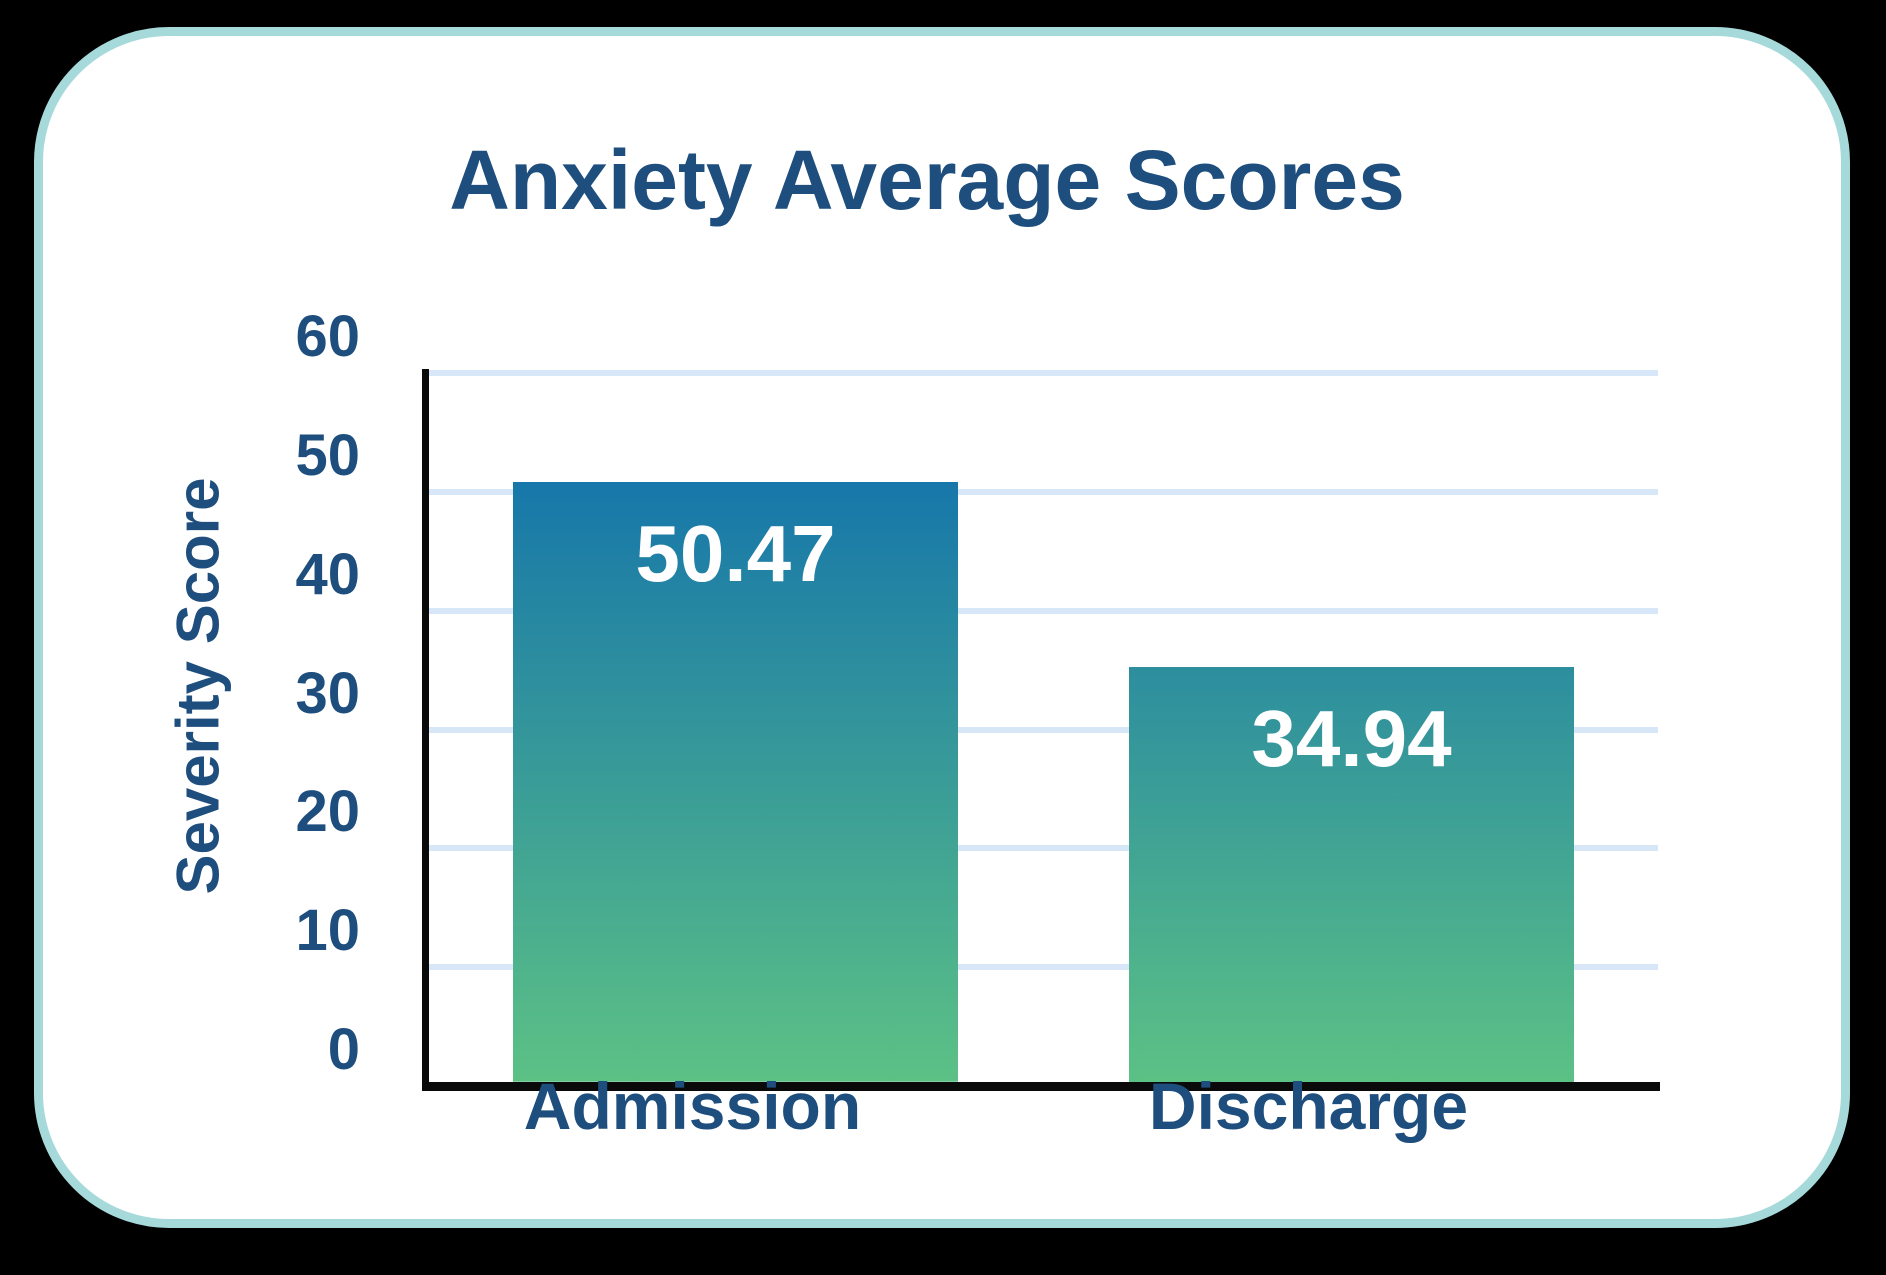  I want to click on y-tick-label-30: 30, so click(327, 693).